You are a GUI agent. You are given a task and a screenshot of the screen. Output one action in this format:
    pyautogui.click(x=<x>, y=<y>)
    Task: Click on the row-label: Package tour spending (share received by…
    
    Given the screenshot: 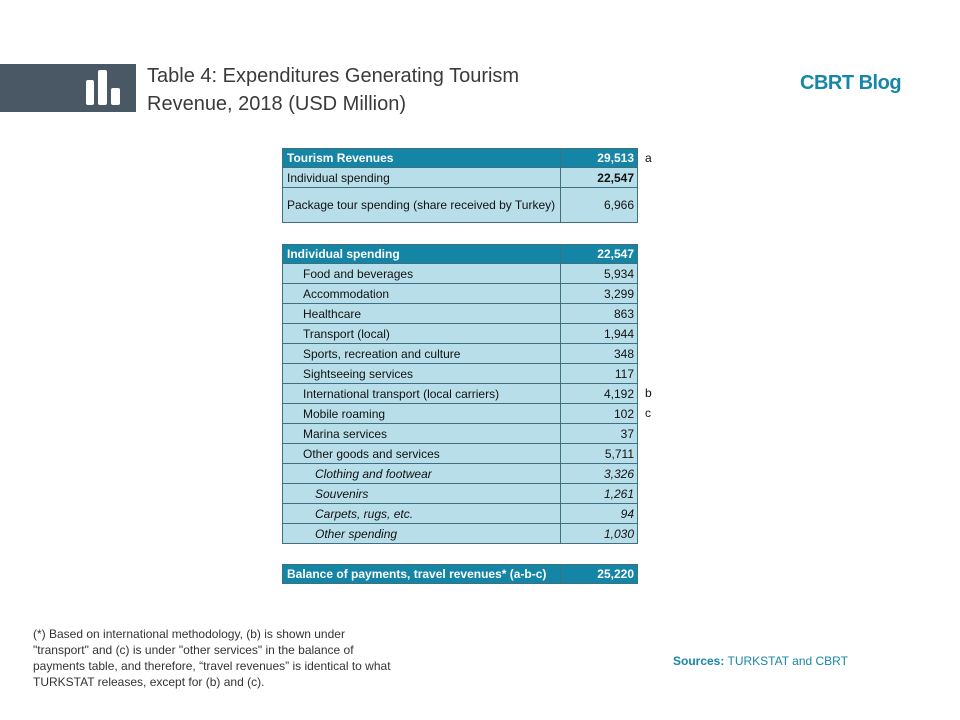 What is the action you would take?
    pyautogui.click(x=422, y=205)
    